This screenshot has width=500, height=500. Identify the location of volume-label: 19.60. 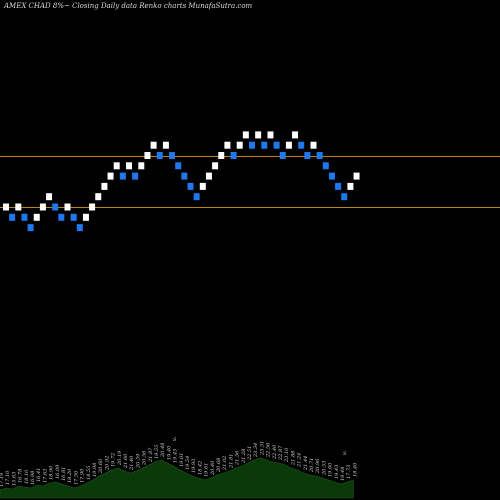
(331, 469).